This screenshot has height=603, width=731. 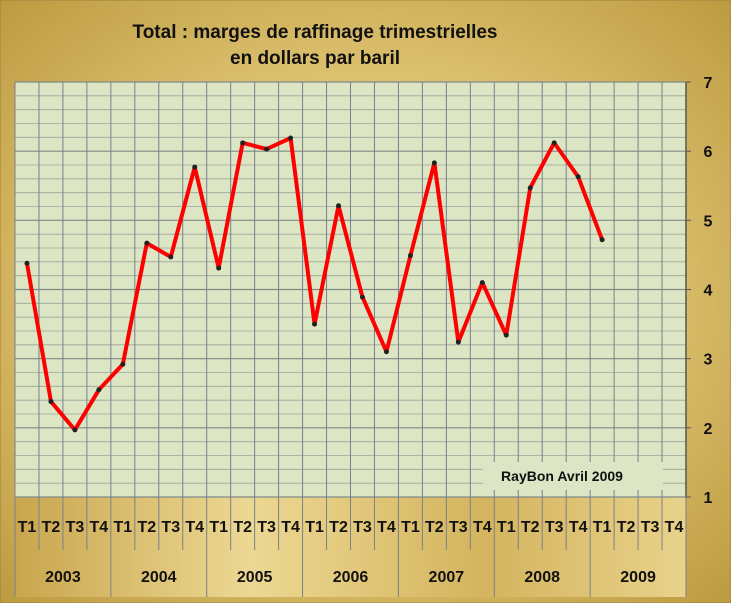 I want to click on y-tick-label: 5, so click(x=708, y=221).